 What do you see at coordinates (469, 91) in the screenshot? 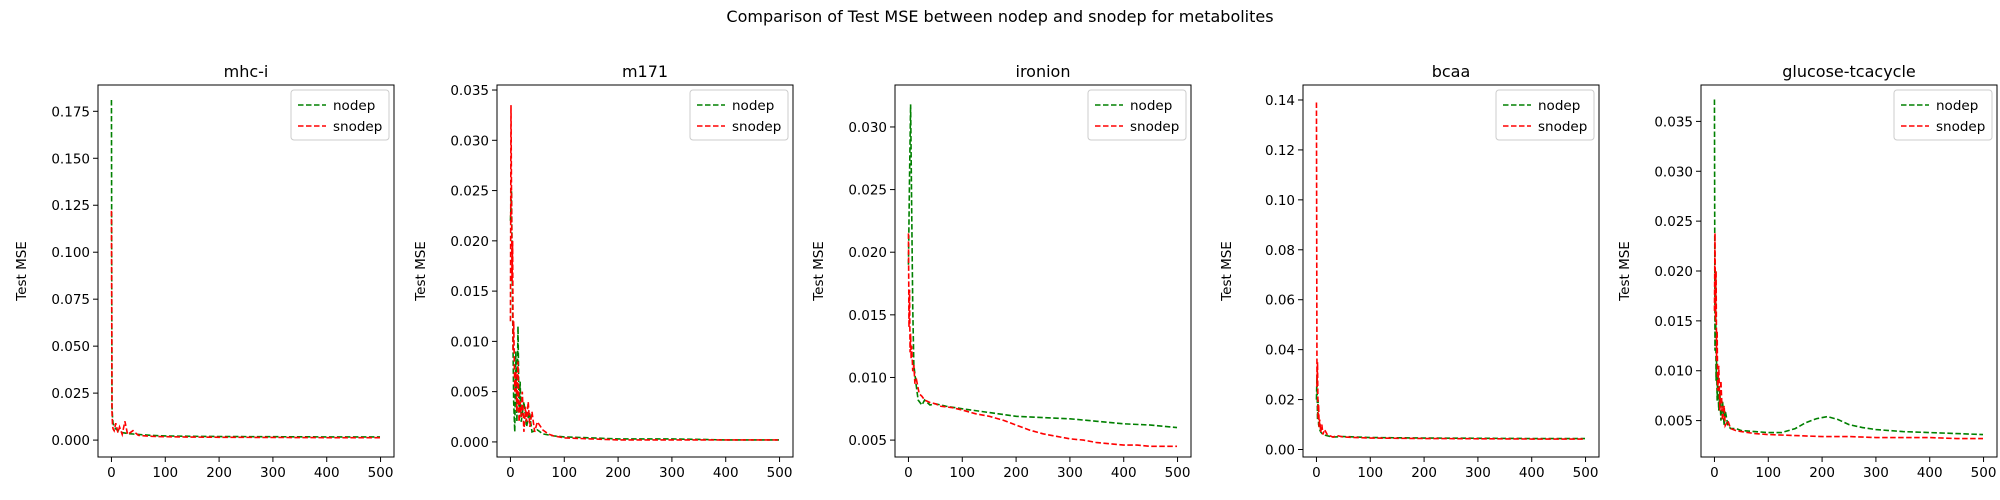
I see `y-tick-label: 0.035` at bounding box center [469, 91].